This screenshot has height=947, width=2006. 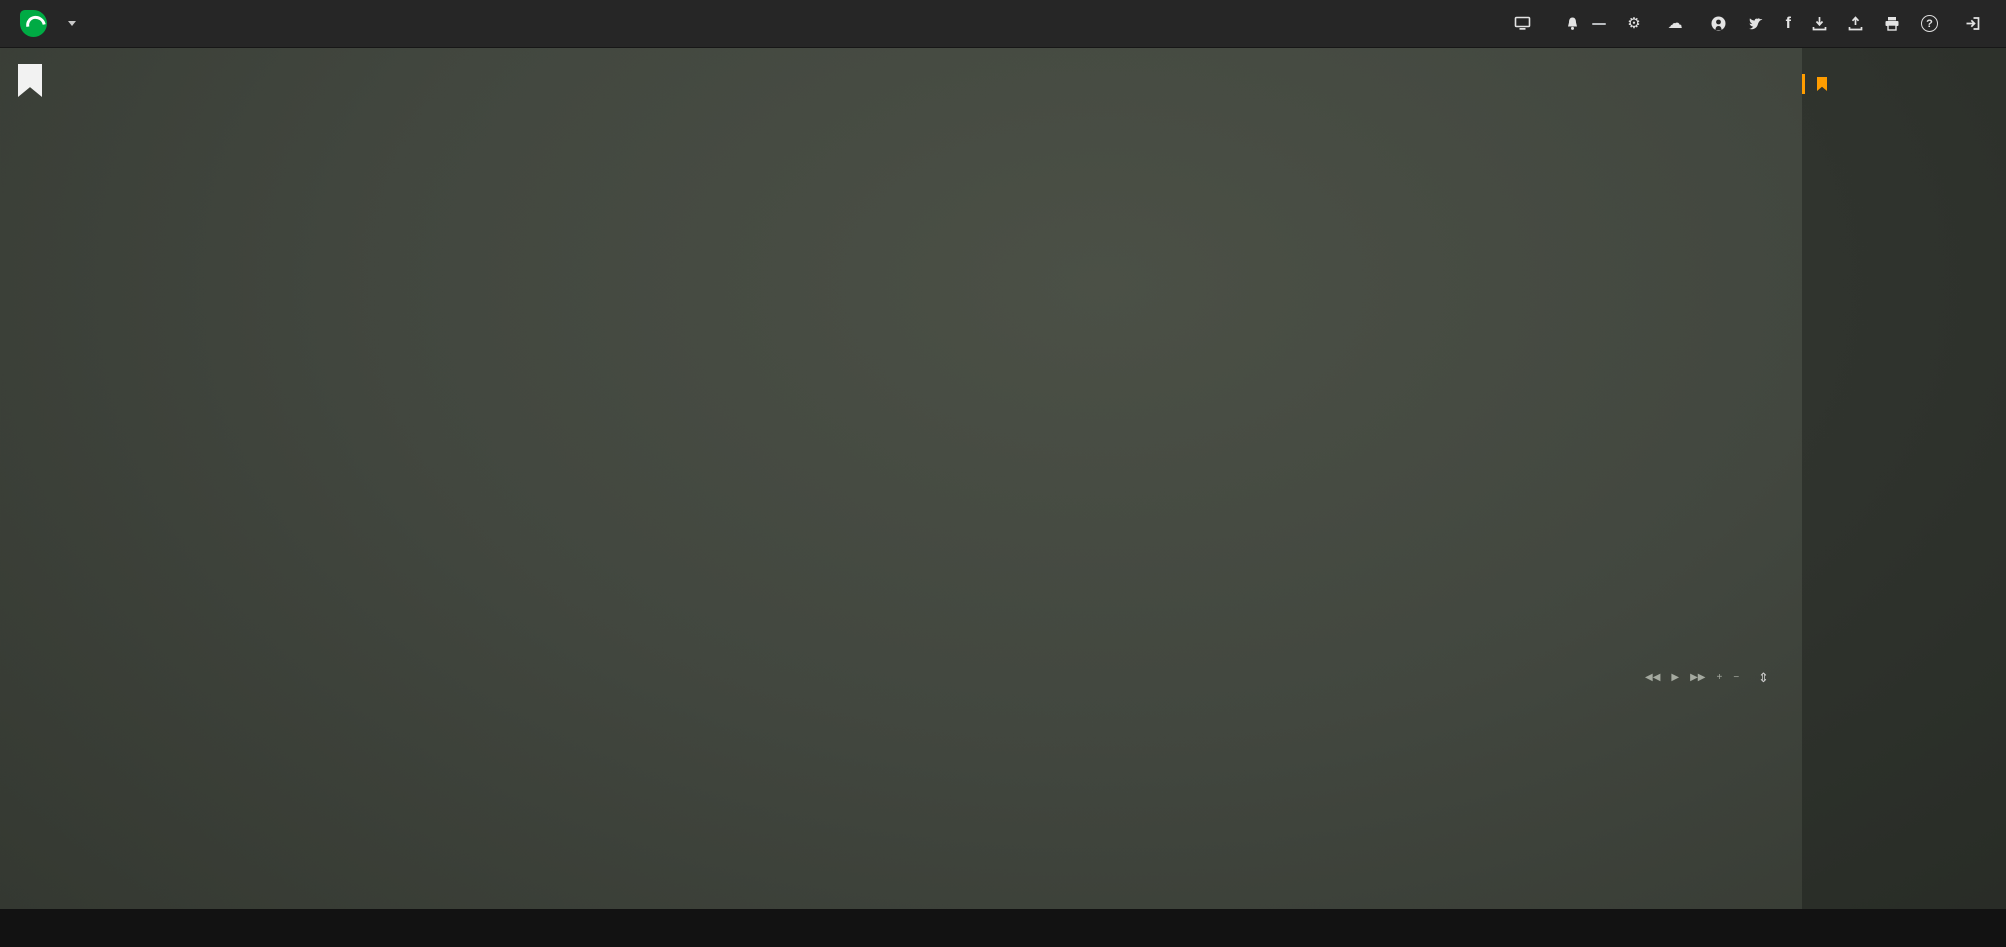 What do you see at coordinates (1675, 677) in the screenshot?
I see `play-button: ▶` at bounding box center [1675, 677].